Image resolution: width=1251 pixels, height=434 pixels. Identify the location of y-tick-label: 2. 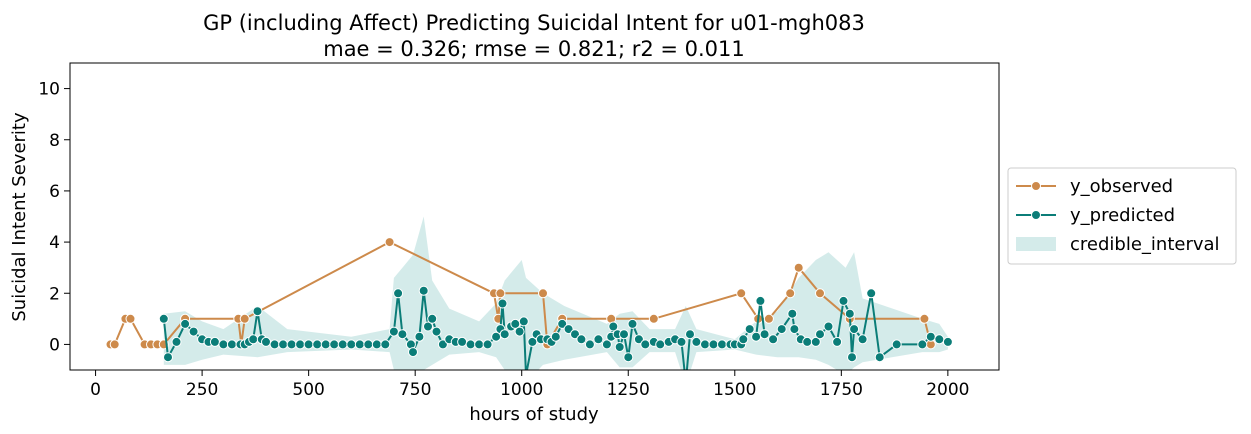
(54, 294).